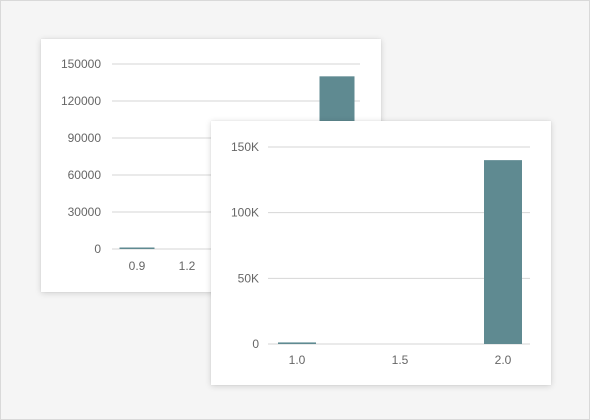 This screenshot has height=420, width=590. Describe the element at coordinates (245, 213) in the screenshot. I see `front-y-tick-label: 100K` at that location.